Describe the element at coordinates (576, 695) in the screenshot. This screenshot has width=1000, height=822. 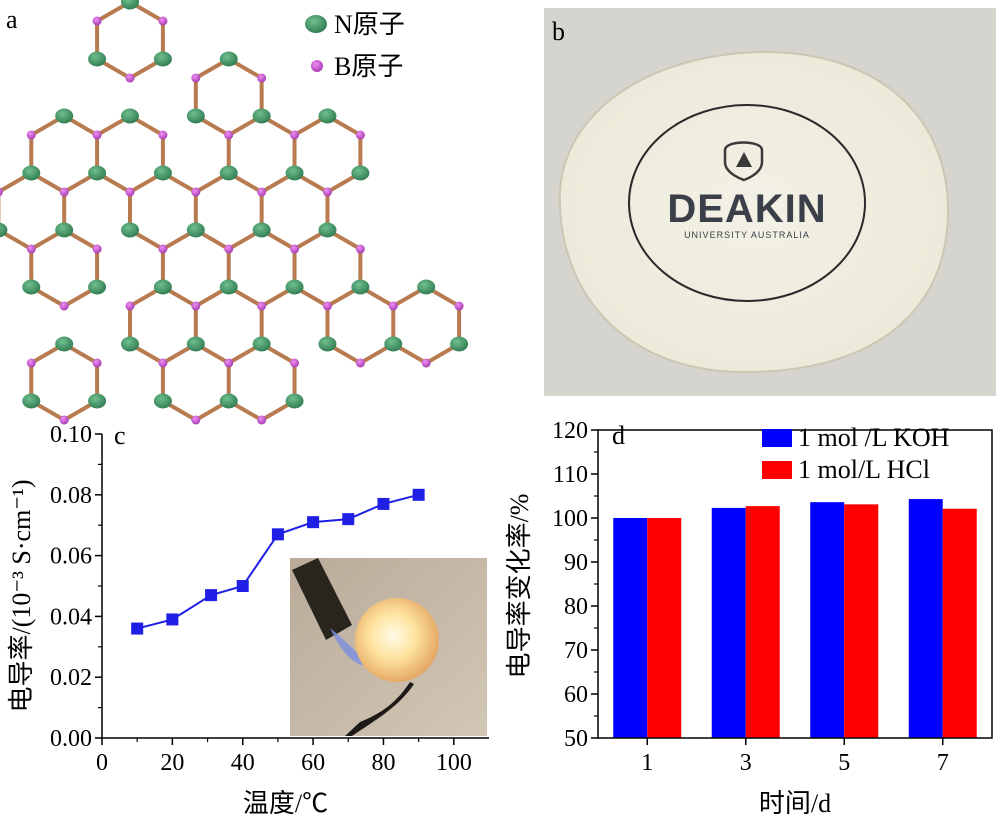
I see `d-y-tick-label: 60` at that location.